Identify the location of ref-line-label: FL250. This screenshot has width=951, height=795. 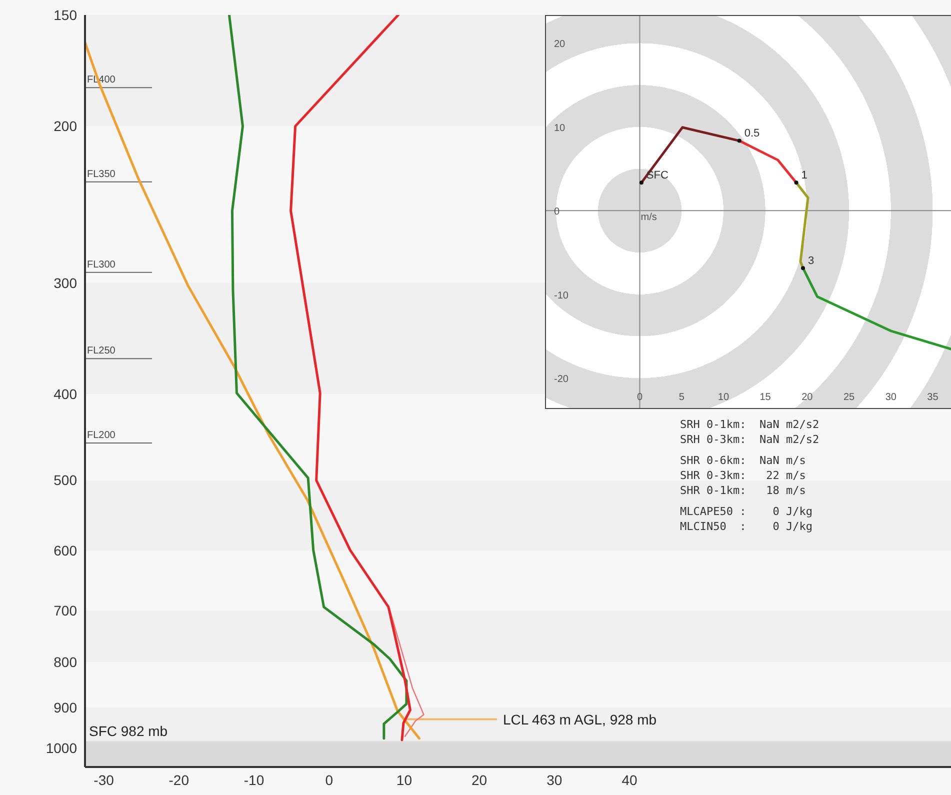
(101, 351).